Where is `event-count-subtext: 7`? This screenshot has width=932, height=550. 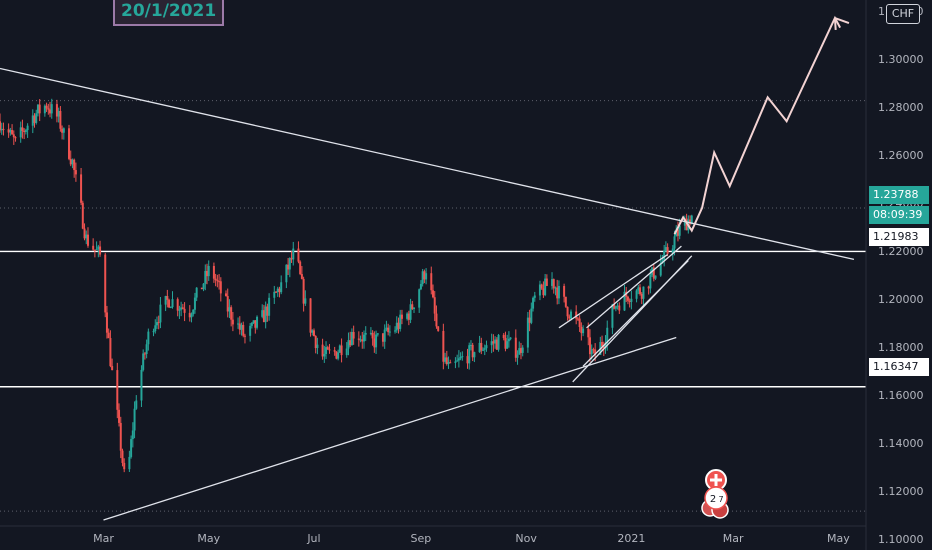 event-count-subtext: 7 is located at coordinates (720, 499).